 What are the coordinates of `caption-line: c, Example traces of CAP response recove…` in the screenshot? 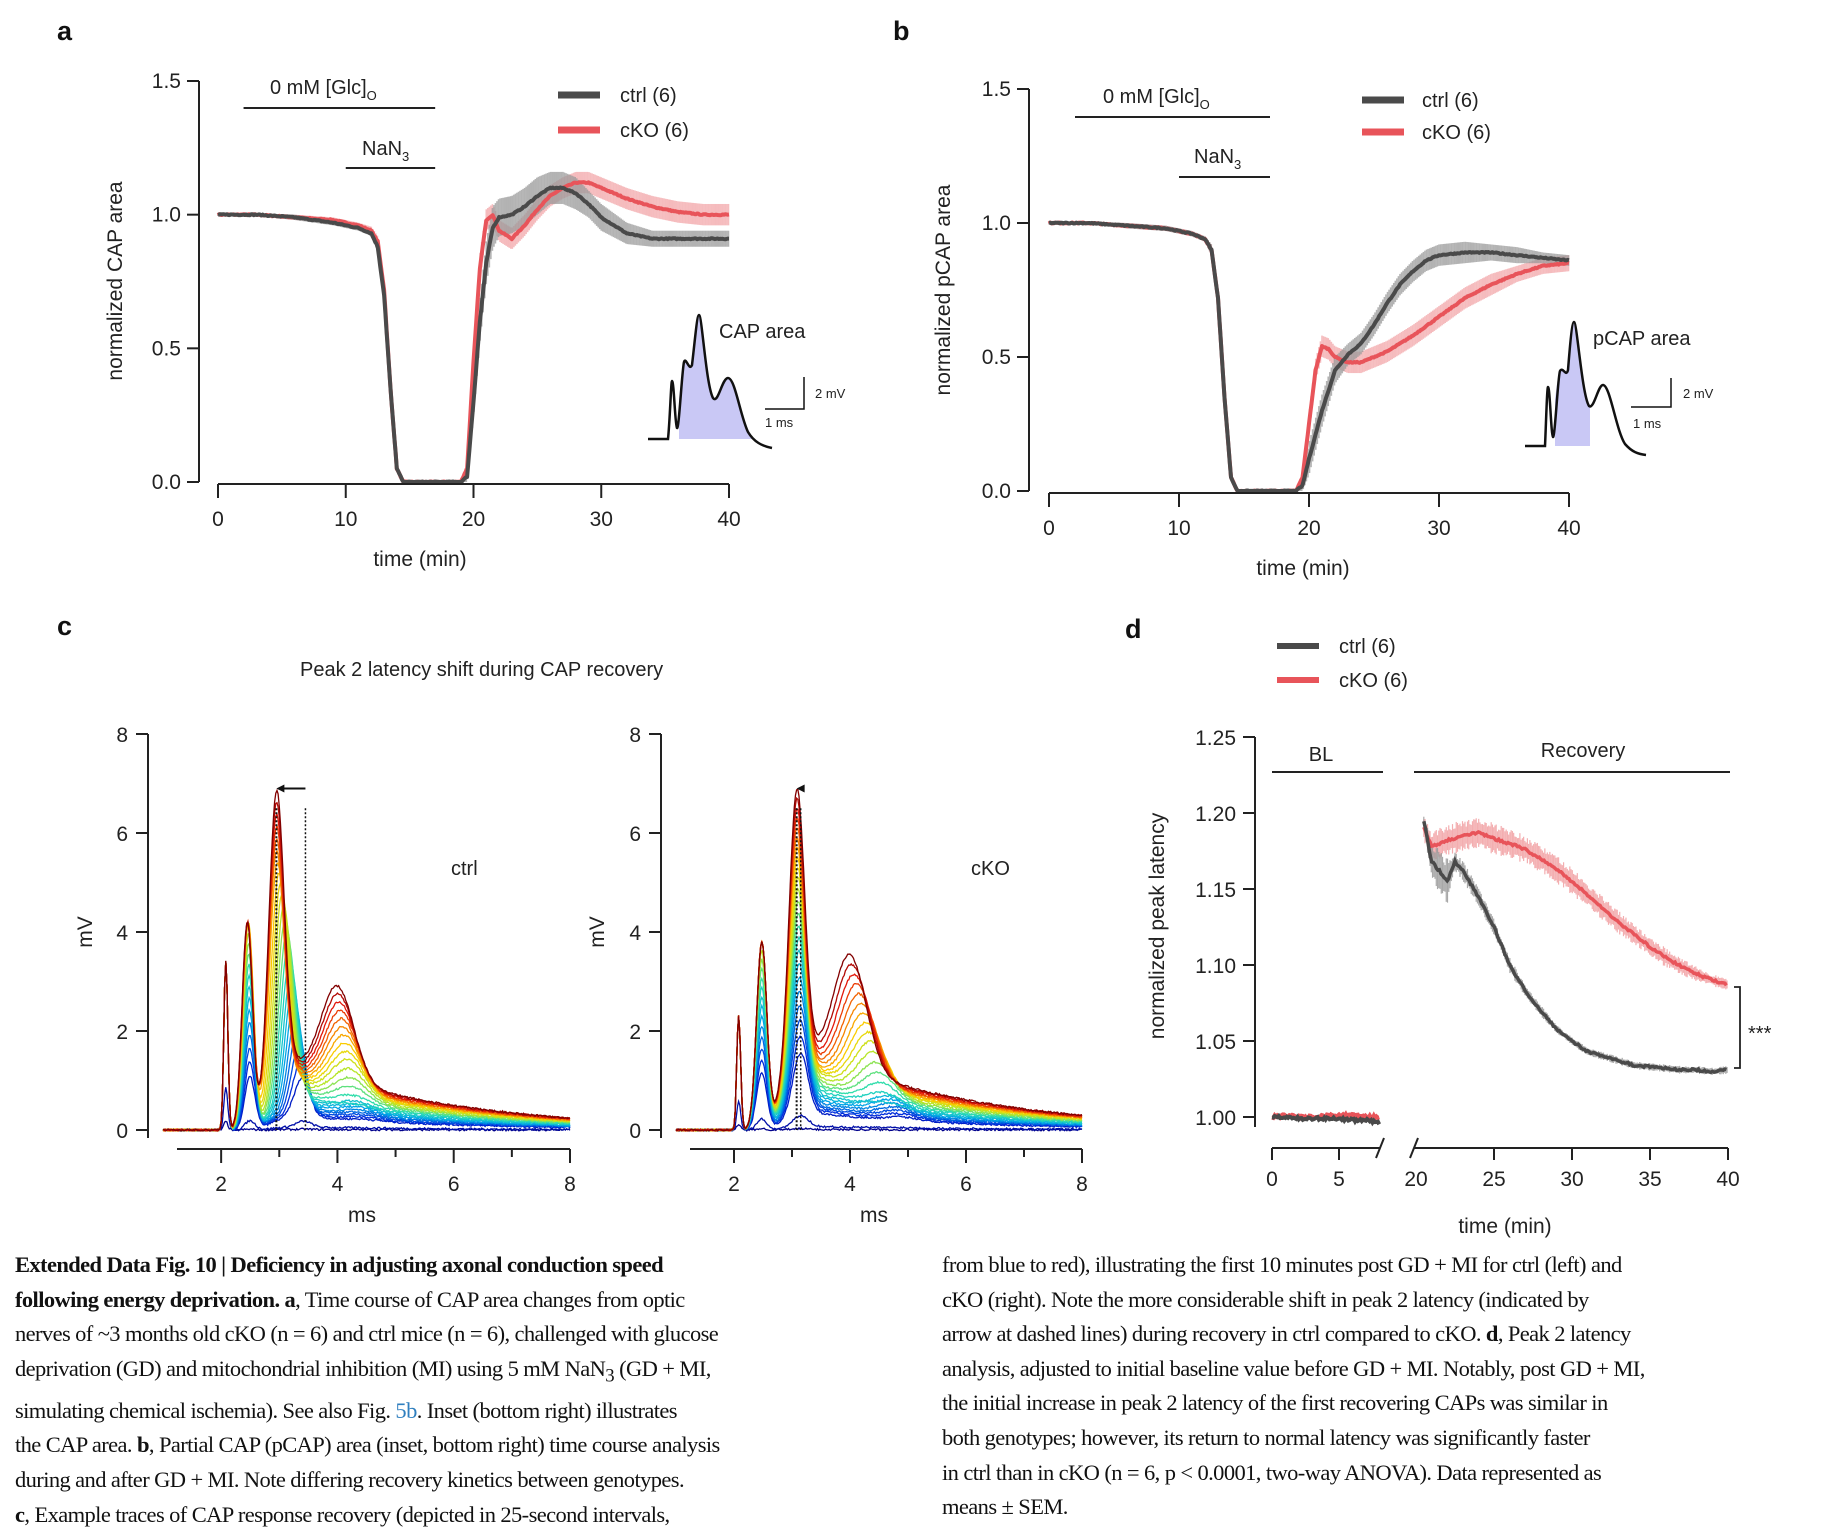 It's located at (467, 1515).